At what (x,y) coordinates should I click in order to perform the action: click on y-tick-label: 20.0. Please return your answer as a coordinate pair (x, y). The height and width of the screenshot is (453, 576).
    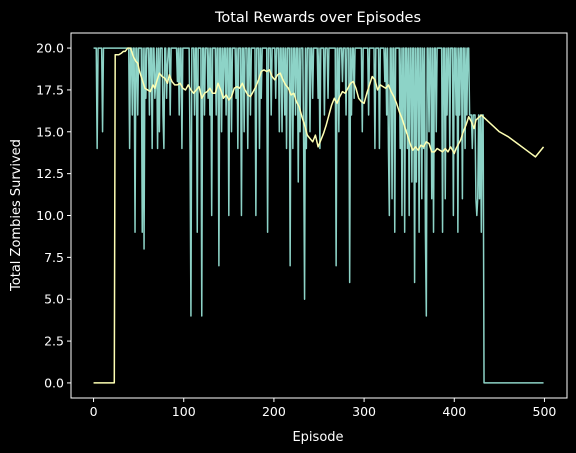
    Looking at the image, I should click on (50, 48).